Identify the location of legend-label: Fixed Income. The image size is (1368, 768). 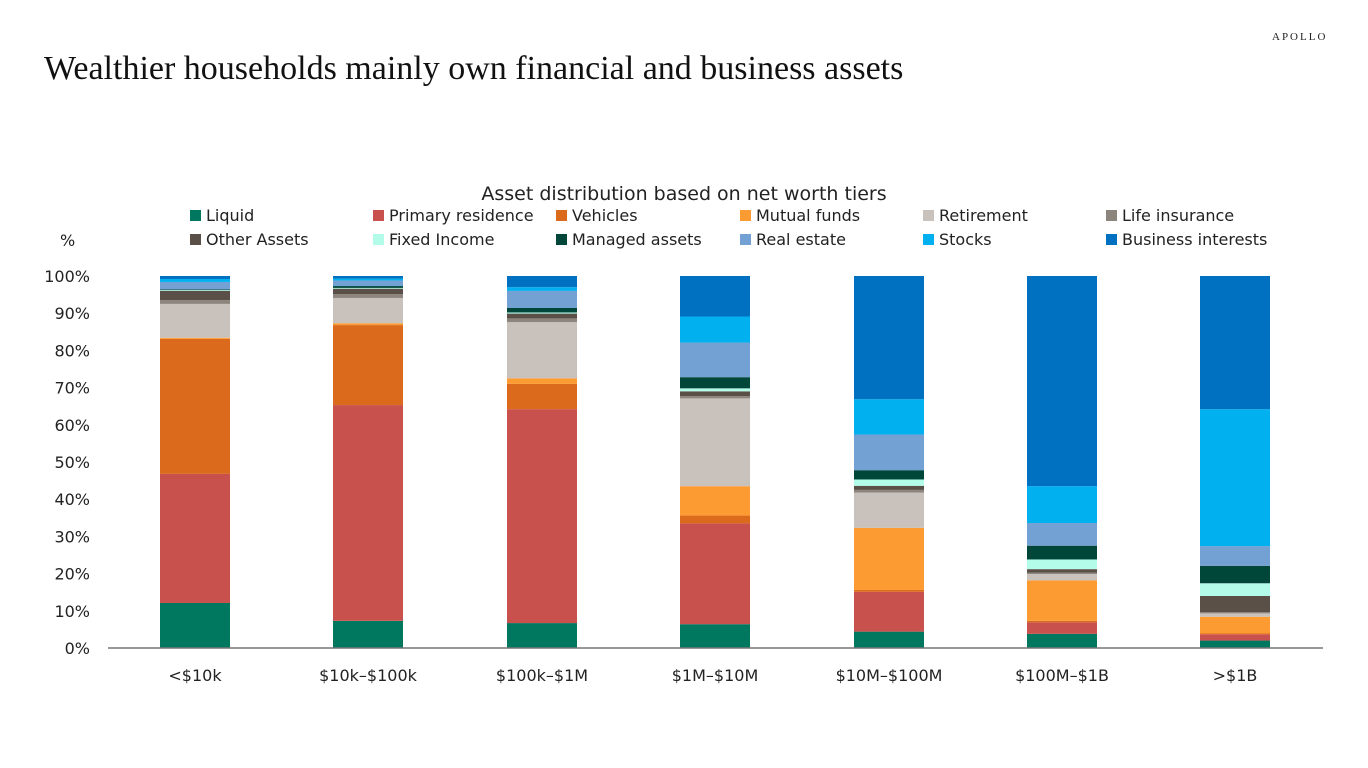
(441, 239).